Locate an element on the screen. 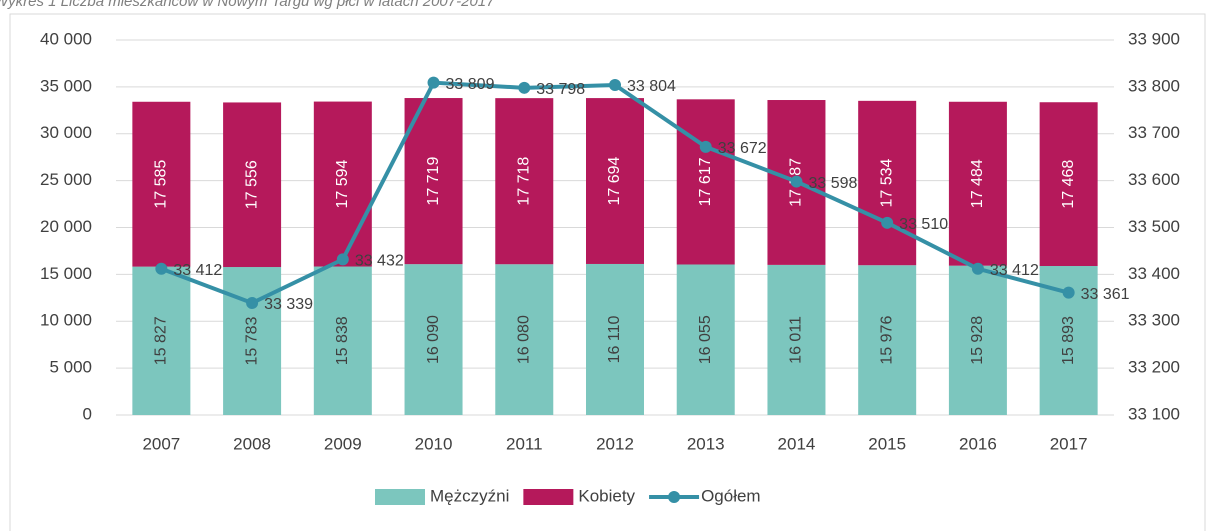  x-tick-label: 2012 is located at coordinates (615, 443).